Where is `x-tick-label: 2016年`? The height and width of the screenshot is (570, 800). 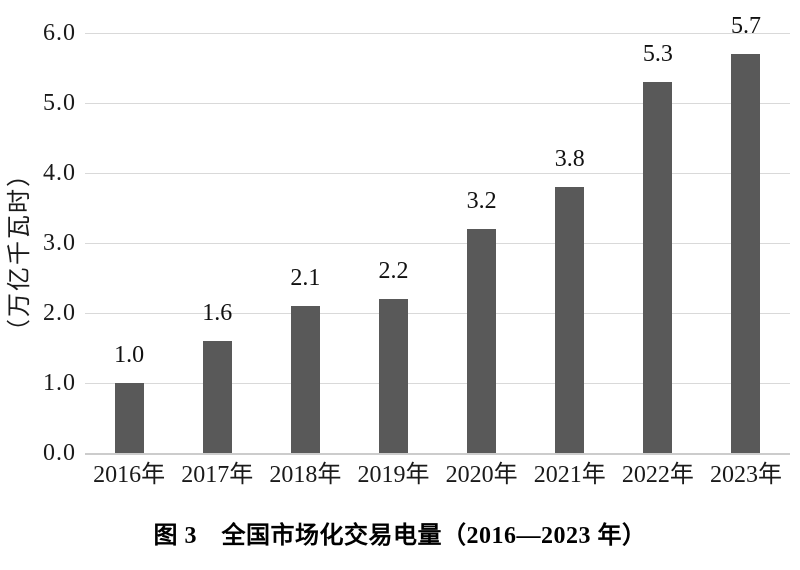
x-tick-label: 2016年 is located at coordinates (129, 475).